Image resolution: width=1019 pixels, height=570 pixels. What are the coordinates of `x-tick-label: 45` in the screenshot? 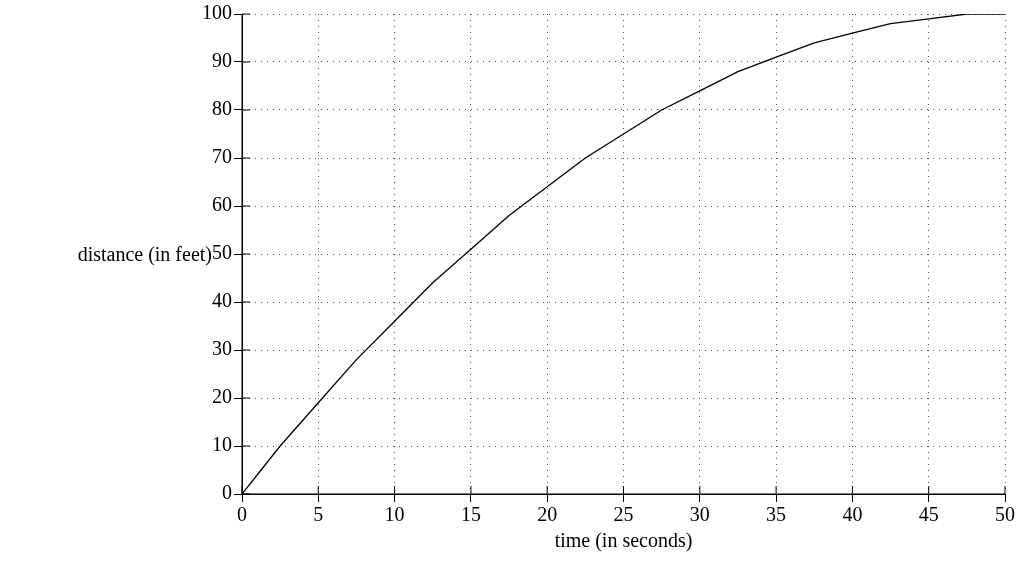 It's located at (928, 514).